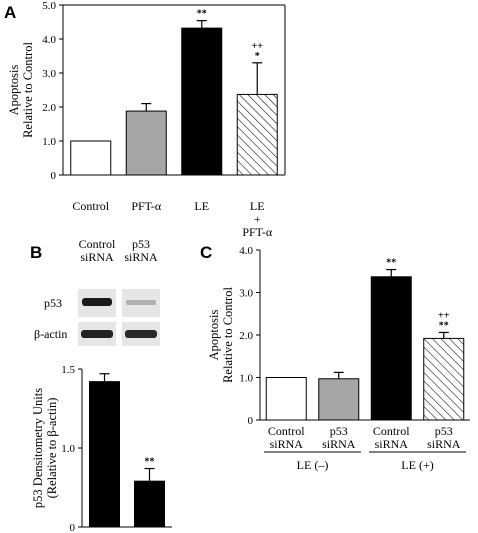 The height and width of the screenshot is (533, 478). Describe the element at coordinates (53, 303) in the screenshot. I see `blot-row-label: p53` at that location.